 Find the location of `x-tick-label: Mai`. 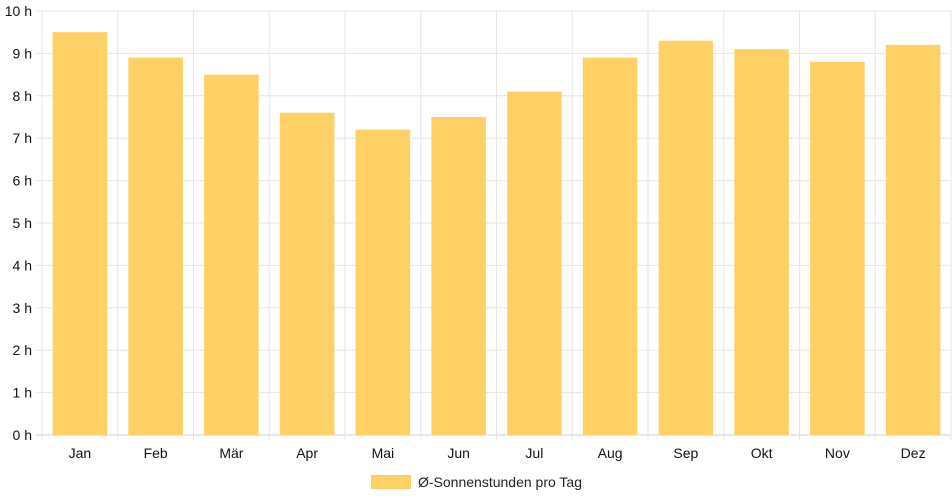

x-tick-label: Mai is located at coordinates (383, 453).